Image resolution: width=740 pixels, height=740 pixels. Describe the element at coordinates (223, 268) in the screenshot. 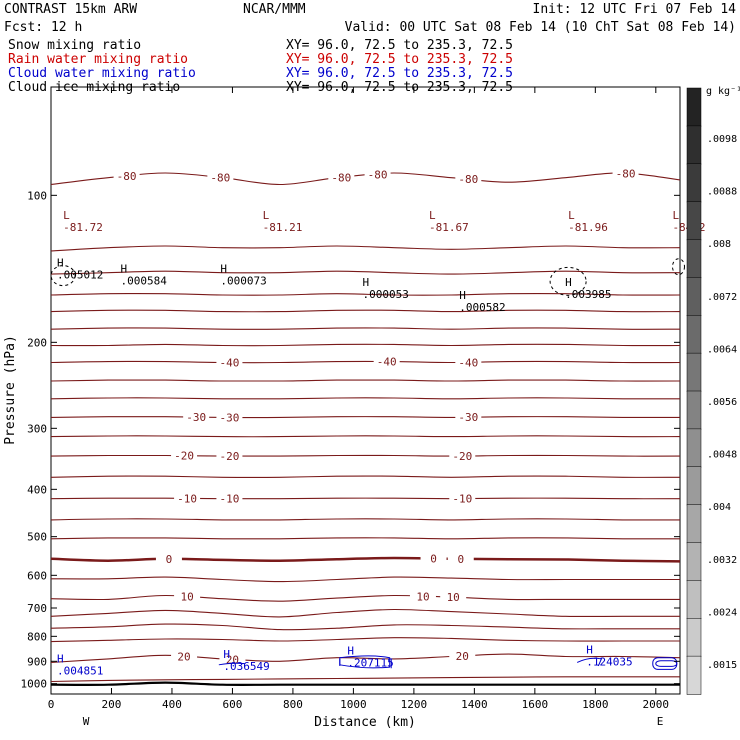

I see `ice-high-marker: H` at that location.